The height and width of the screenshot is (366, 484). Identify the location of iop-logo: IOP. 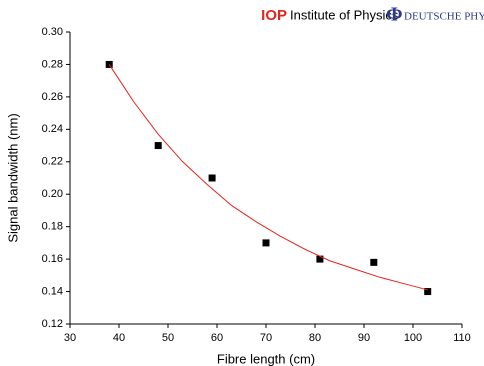
(274, 15).